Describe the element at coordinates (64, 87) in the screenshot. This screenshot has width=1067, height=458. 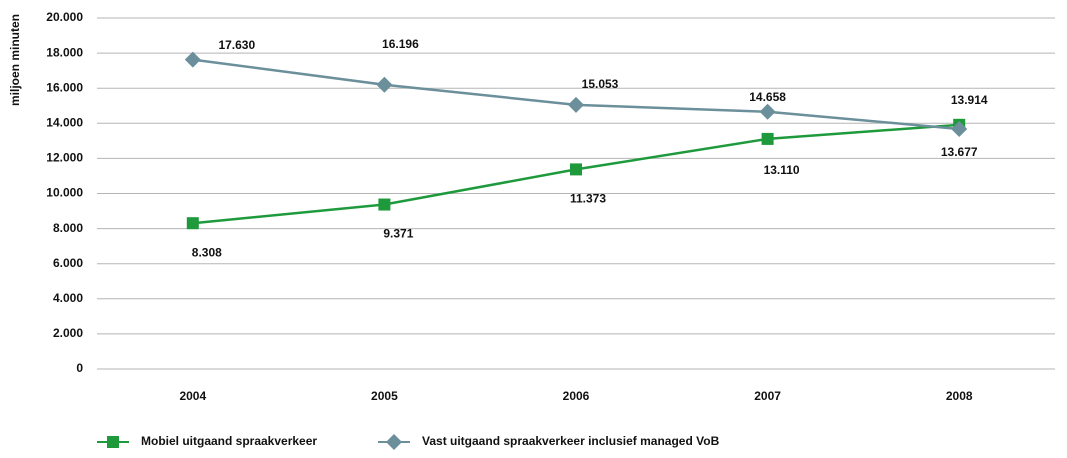
I see `y-tick-label: 16.000` at that location.